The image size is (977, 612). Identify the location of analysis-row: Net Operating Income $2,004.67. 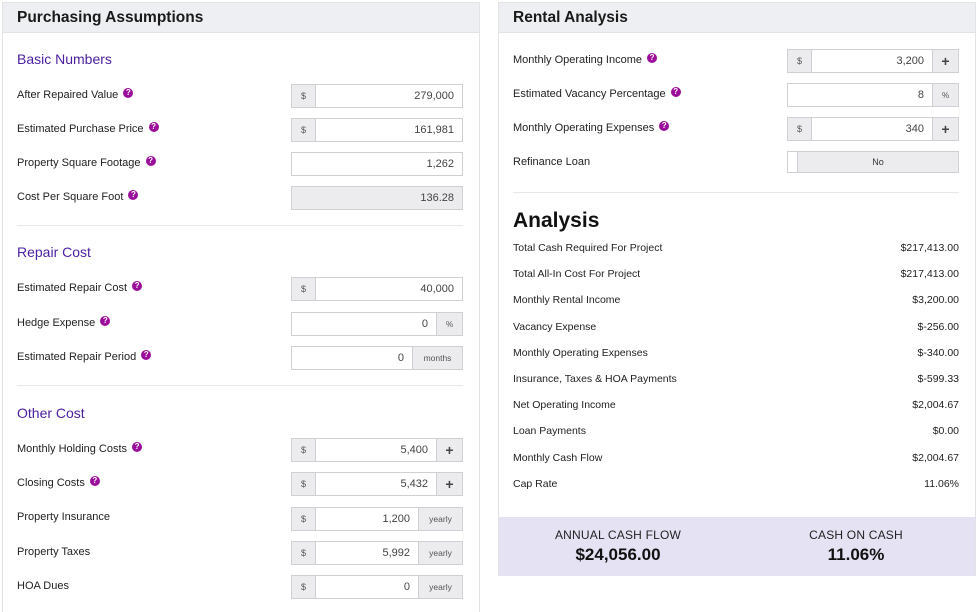
(736, 405).